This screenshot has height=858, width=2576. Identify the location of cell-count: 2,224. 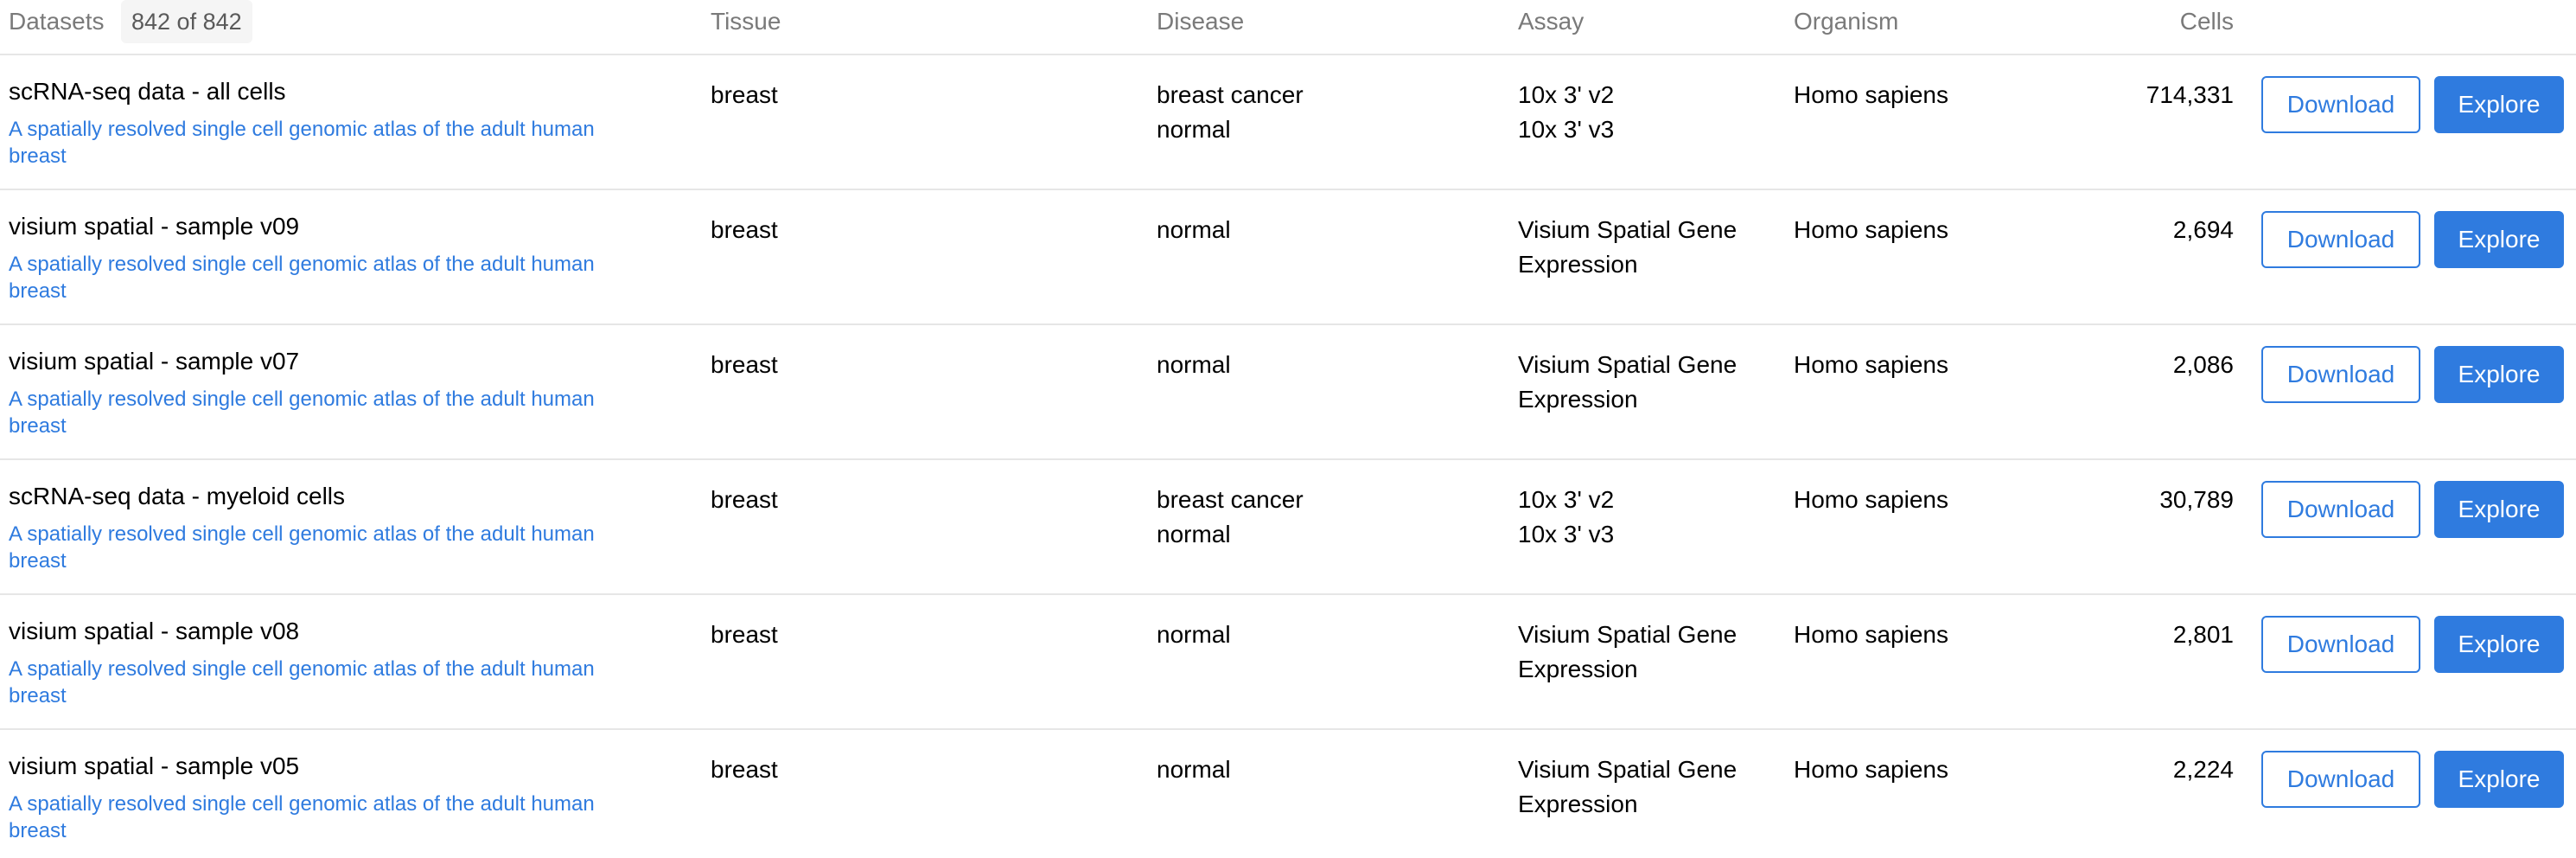
(2203, 769).